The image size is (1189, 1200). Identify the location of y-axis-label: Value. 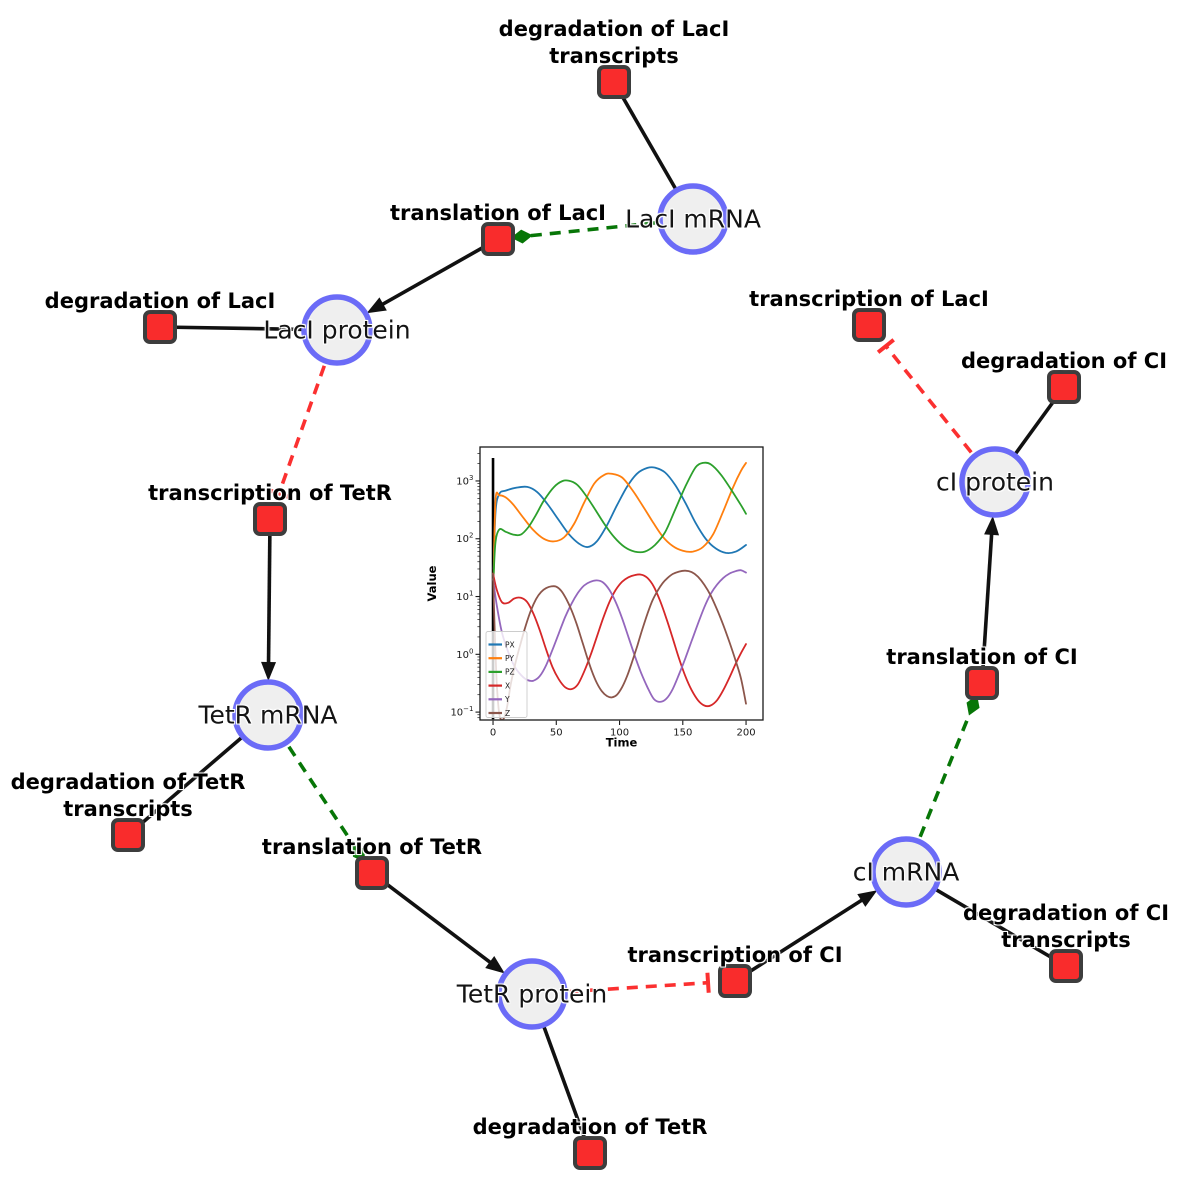
(432, 583).